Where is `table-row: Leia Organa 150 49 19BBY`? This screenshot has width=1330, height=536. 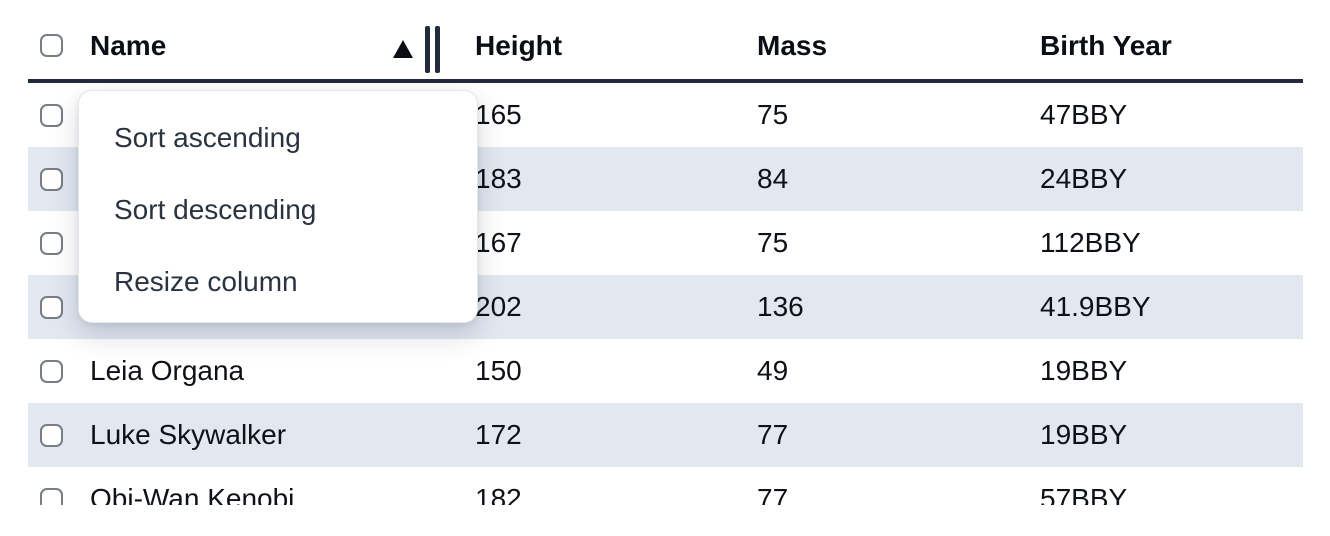
table-row: Leia Organa 150 49 19BBY is located at coordinates (665, 371).